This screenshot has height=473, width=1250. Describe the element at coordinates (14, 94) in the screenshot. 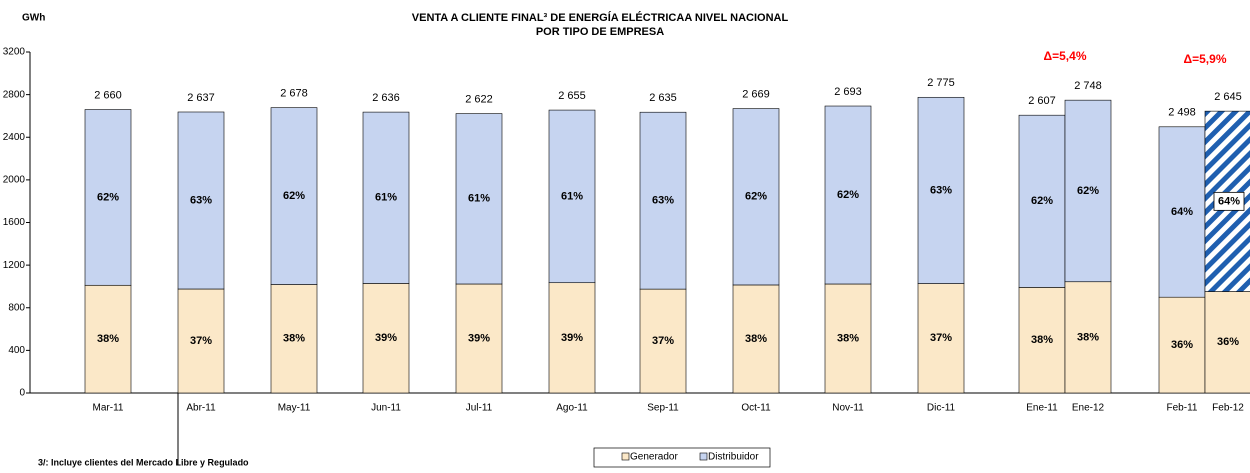

I see `y-tick-label: 2800` at that location.